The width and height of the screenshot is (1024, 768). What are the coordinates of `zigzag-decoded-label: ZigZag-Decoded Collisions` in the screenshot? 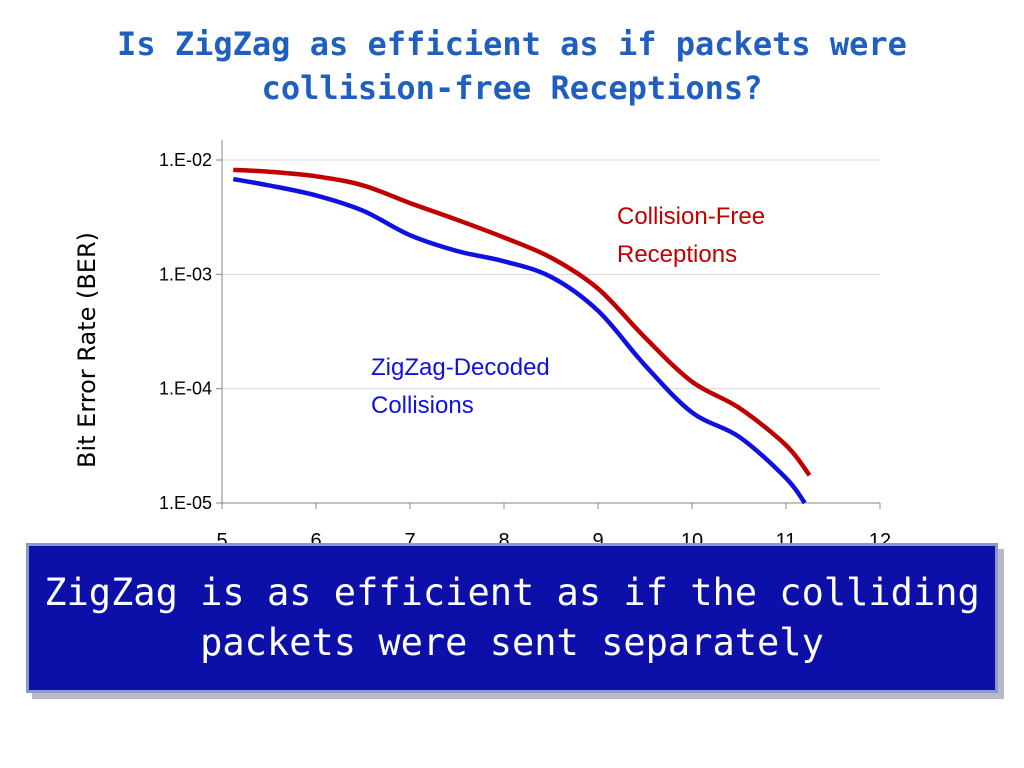 It's located at (460, 387).